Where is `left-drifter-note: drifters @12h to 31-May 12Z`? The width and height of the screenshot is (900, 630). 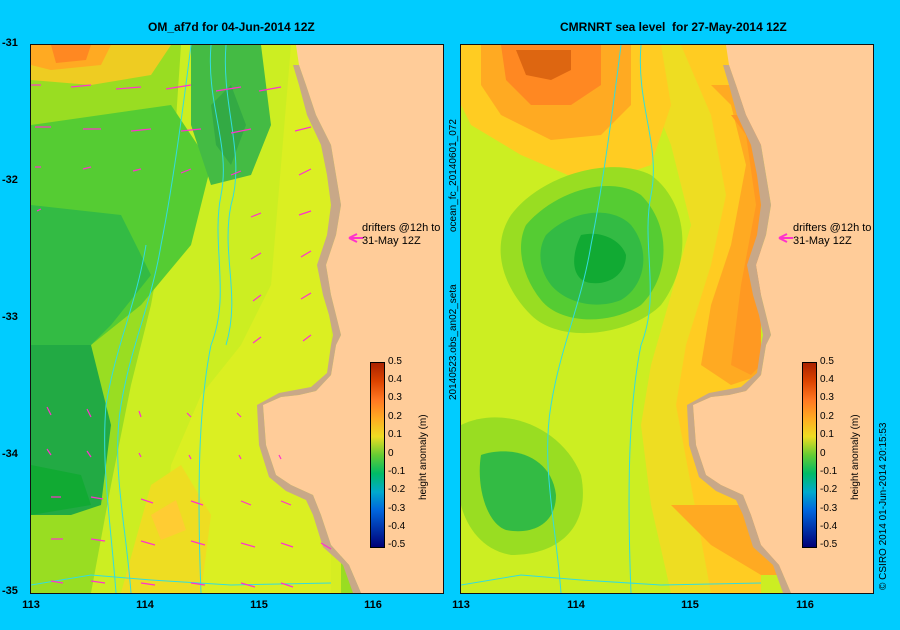
left-drifter-note: drifters @12h to 31-May 12Z is located at coordinates (401, 234).